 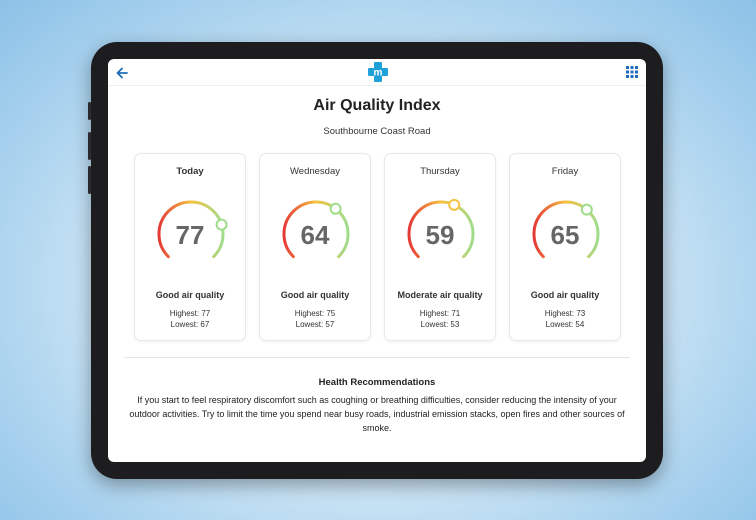 I want to click on aqi-value: 77, so click(x=190, y=235).